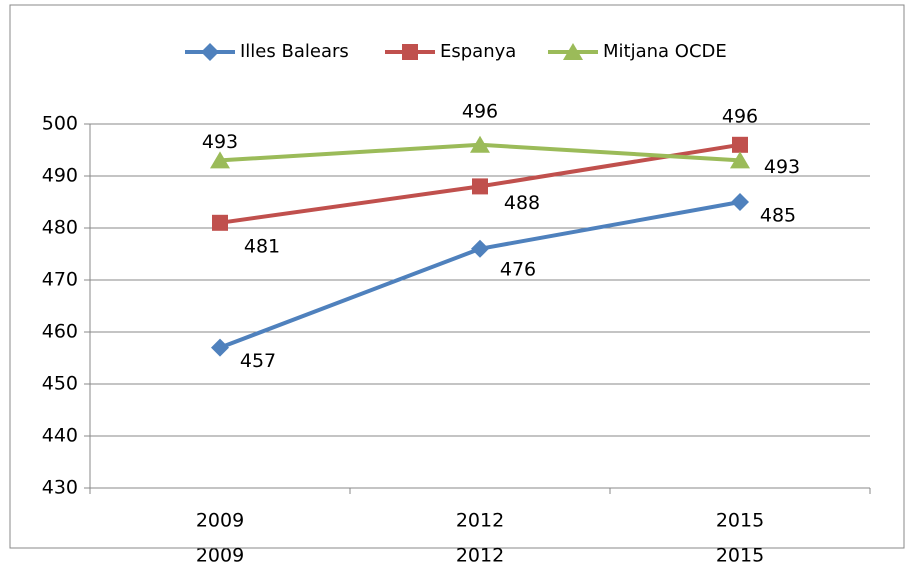  What do you see at coordinates (665, 51) in the screenshot?
I see `legend-label: Mitjana OCDE` at bounding box center [665, 51].